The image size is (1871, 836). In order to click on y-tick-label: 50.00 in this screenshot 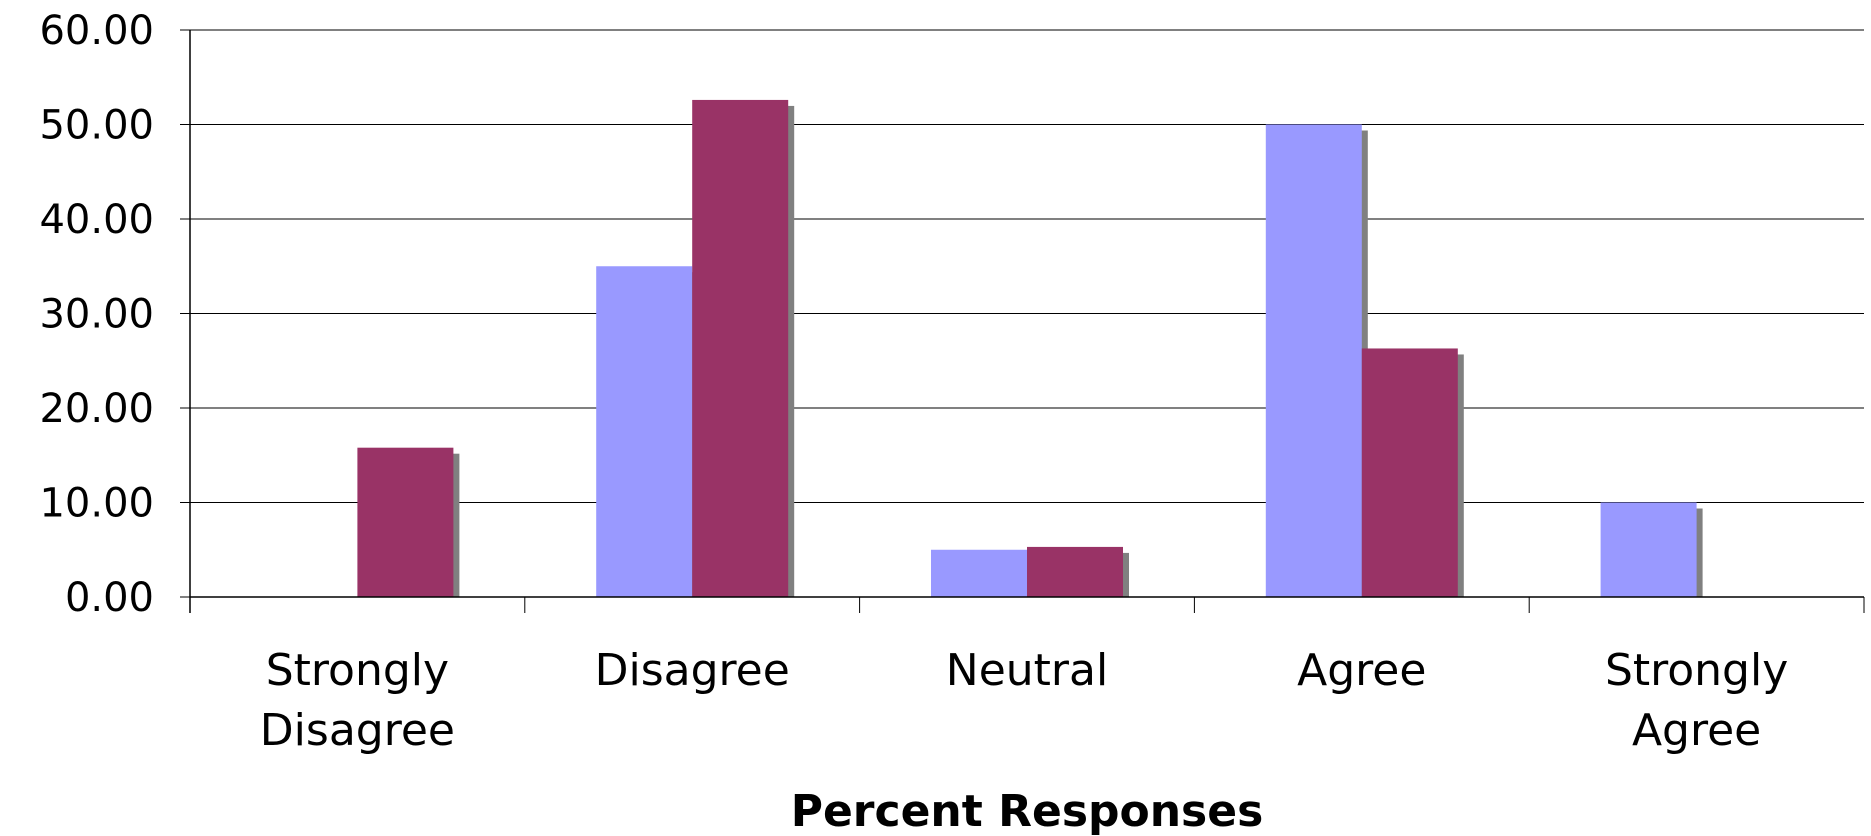, I will do `click(96, 126)`.